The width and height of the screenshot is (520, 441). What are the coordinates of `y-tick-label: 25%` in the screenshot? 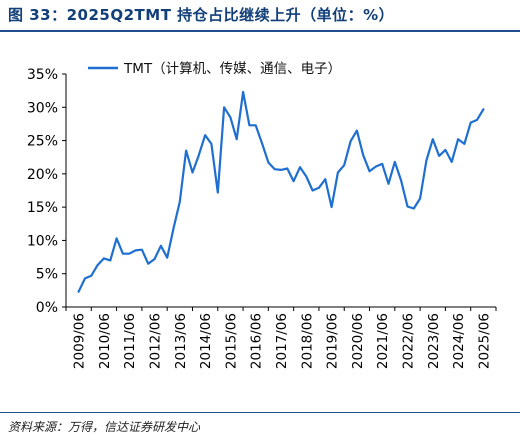 It's located at (42, 142).